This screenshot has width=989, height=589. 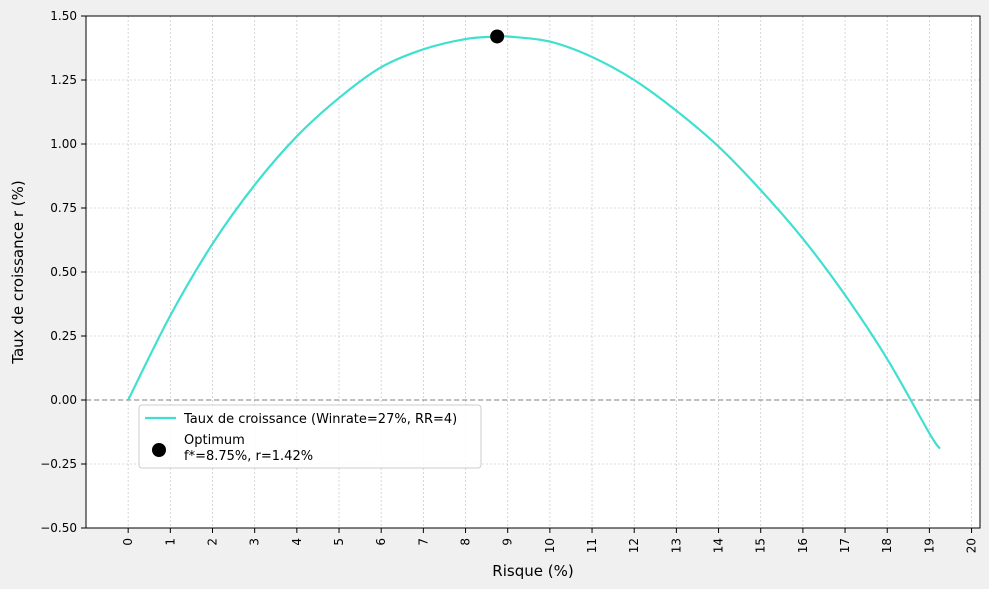 I want to click on x-tick-label: 1, so click(x=170, y=542).